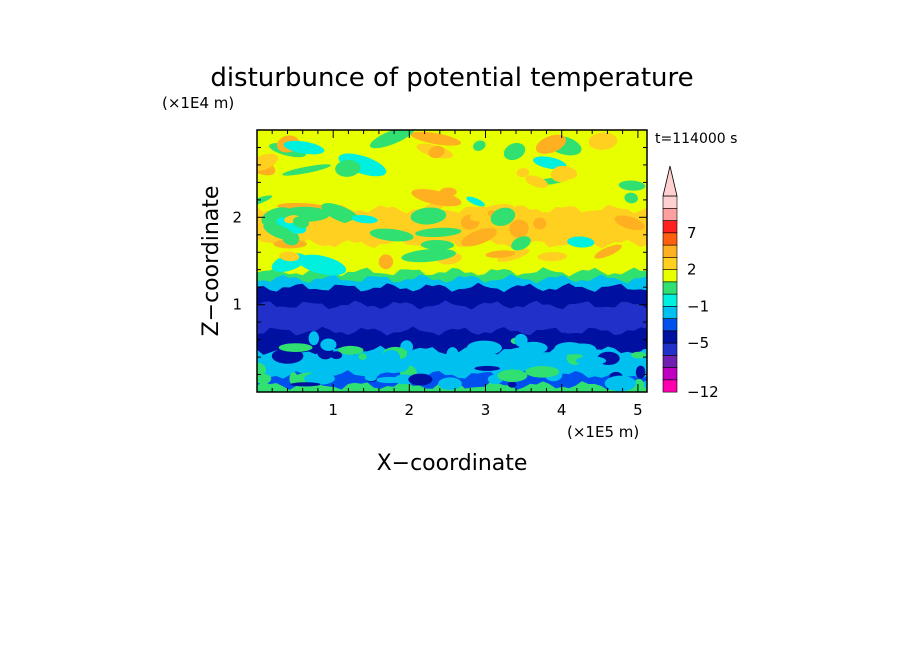 The width and height of the screenshot is (904, 654). I want to click on colorbar-label: −1, so click(698, 306).